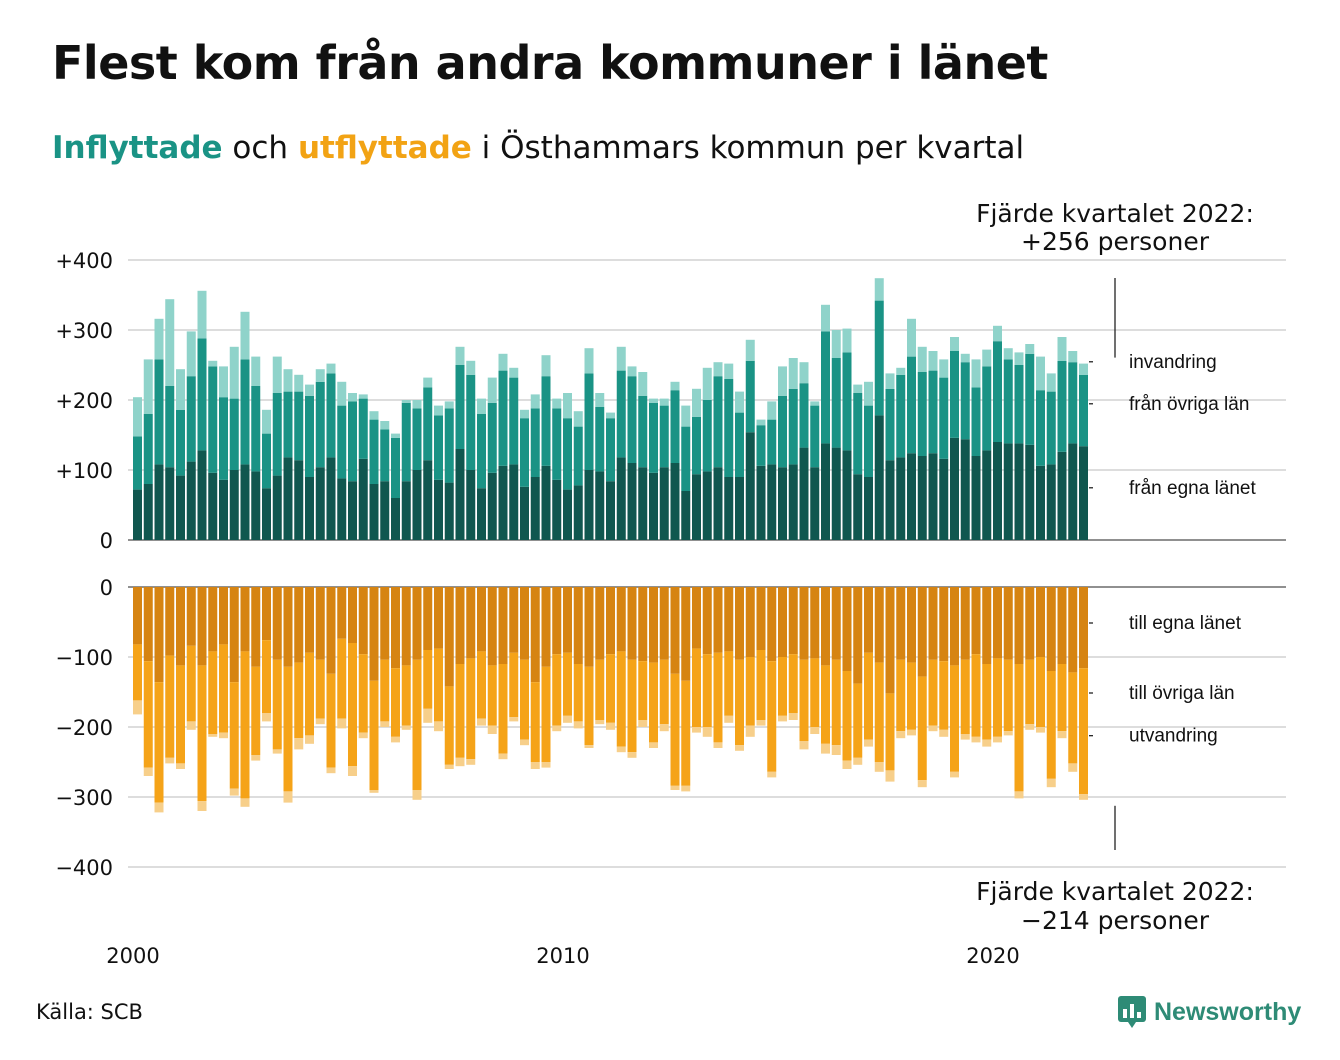 The image size is (1340, 1060). I want to click on x-tick-label: 2020, so click(992, 956).